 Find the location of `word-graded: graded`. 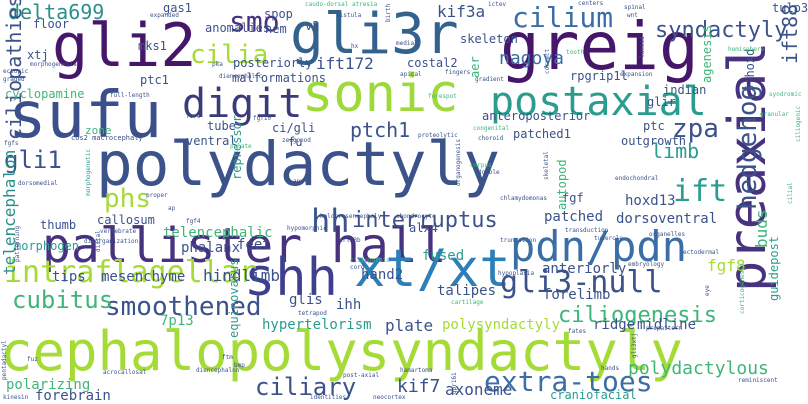

word-graded: graded is located at coordinates (14, 79).